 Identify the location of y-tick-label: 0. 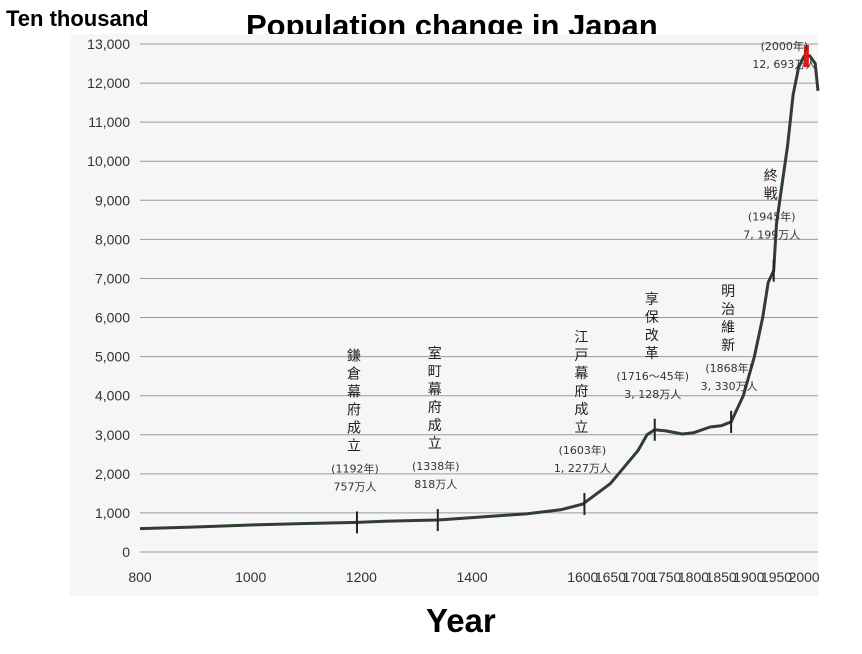
(126, 552).